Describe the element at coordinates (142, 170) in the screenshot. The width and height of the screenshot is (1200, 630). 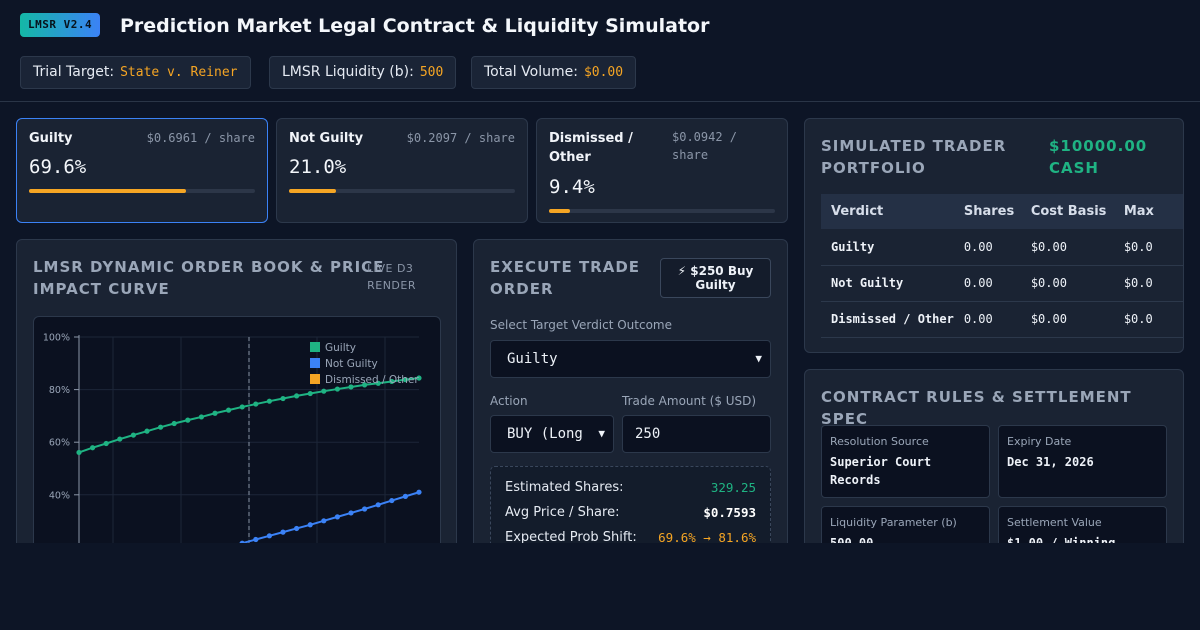
I see `outcome-card-guilty: Guilty $0.6961 / share 69.6%` at that location.